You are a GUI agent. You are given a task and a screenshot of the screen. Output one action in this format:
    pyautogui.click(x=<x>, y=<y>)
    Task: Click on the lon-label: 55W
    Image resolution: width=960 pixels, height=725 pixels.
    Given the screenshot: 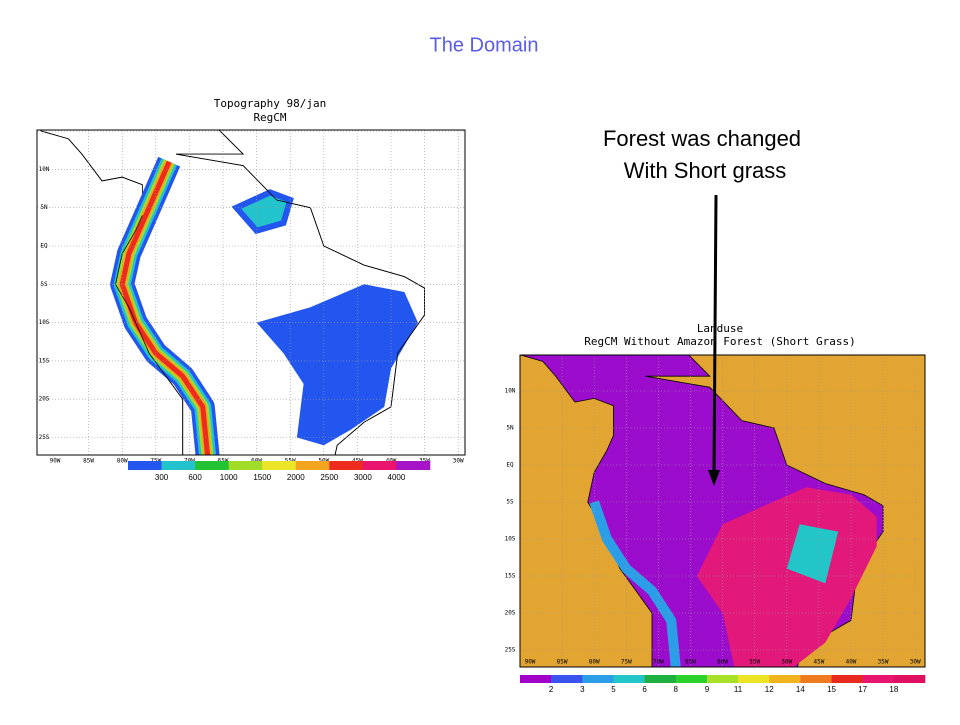 What is the action you would take?
    pyautogui.click(x=754, y=662)
    